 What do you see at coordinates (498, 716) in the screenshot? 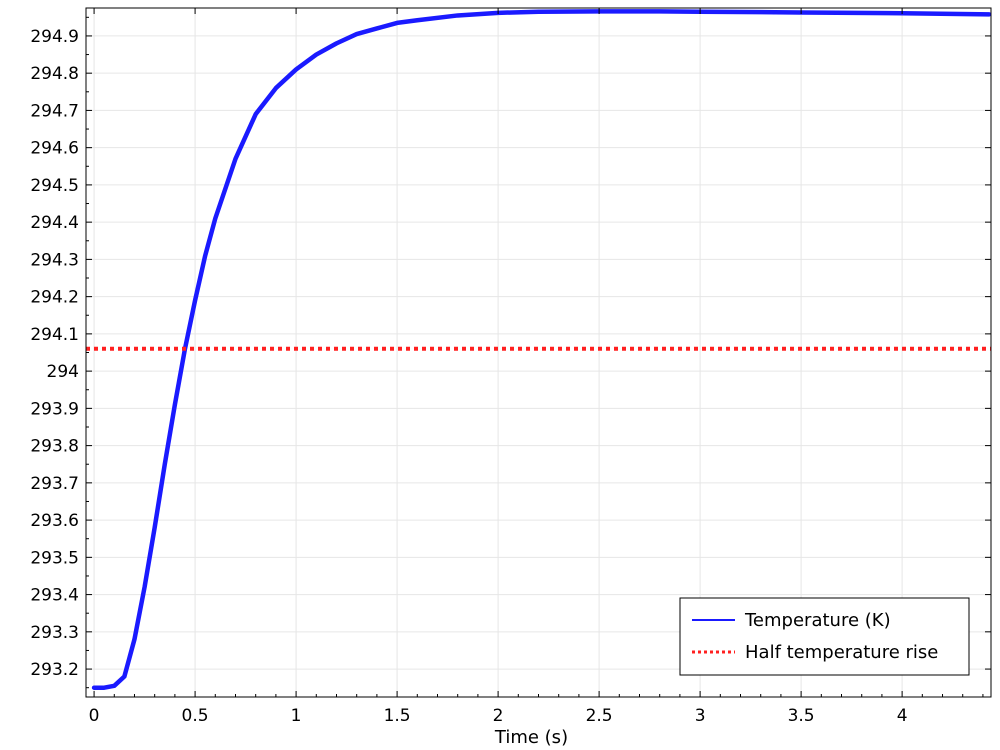
I see `x-tick-label: 2` at bounding box center [498, 716].